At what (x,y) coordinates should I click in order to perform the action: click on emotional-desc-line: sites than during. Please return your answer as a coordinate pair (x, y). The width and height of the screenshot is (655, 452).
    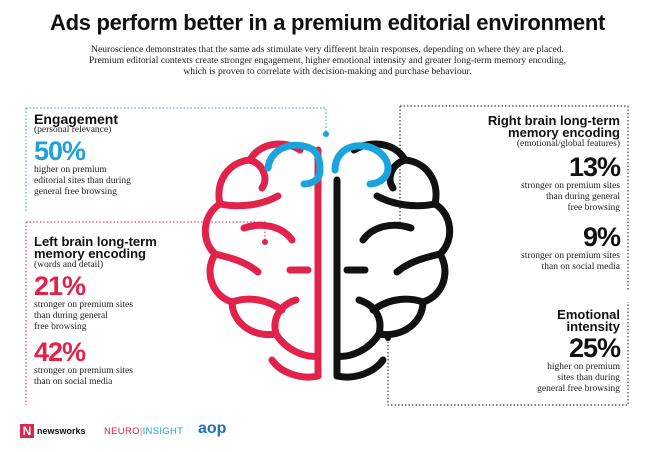
    Looking at the image, I should click on (588, 378).